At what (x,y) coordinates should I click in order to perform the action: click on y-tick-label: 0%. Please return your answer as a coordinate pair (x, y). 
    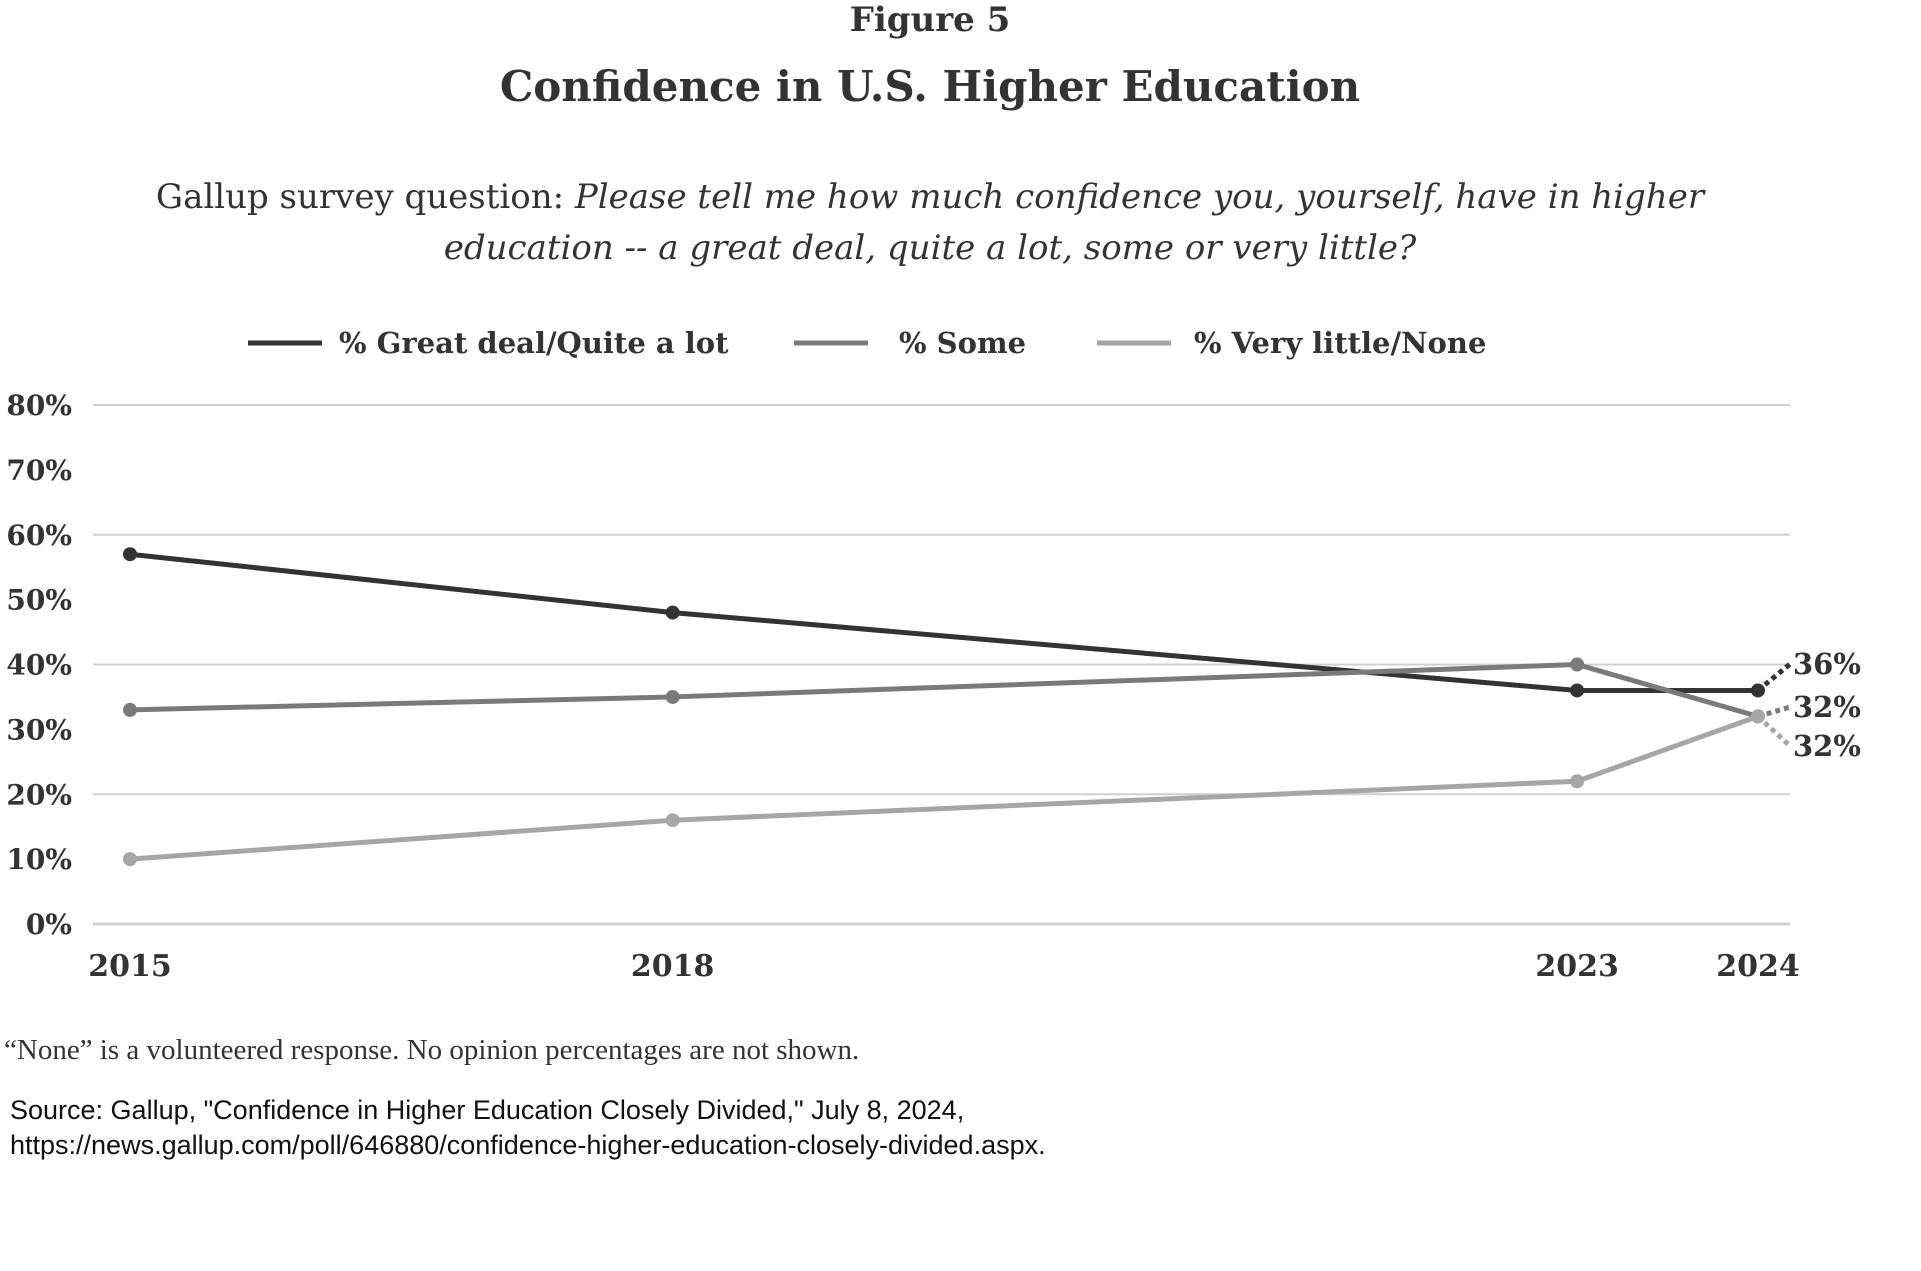
    Looking at the image, I should click on (49, 924).